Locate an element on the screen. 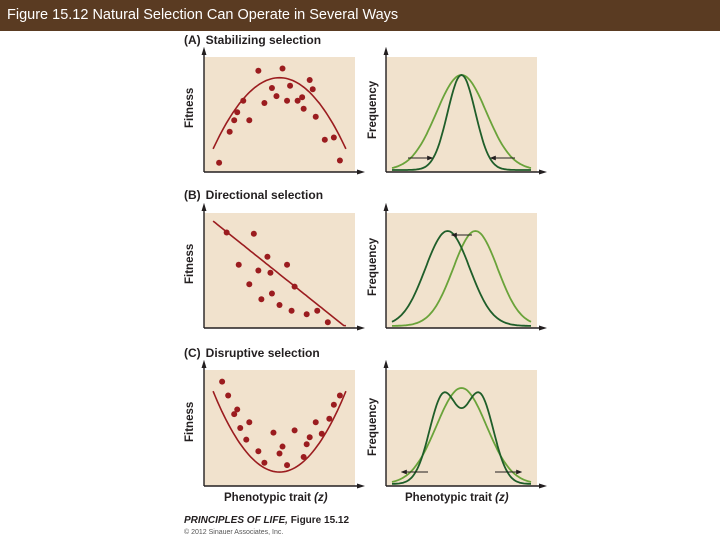 Image resolution: width=720 pixels, height=540 pixels. panel-c-after-curve is located at coordinates (461, 438).